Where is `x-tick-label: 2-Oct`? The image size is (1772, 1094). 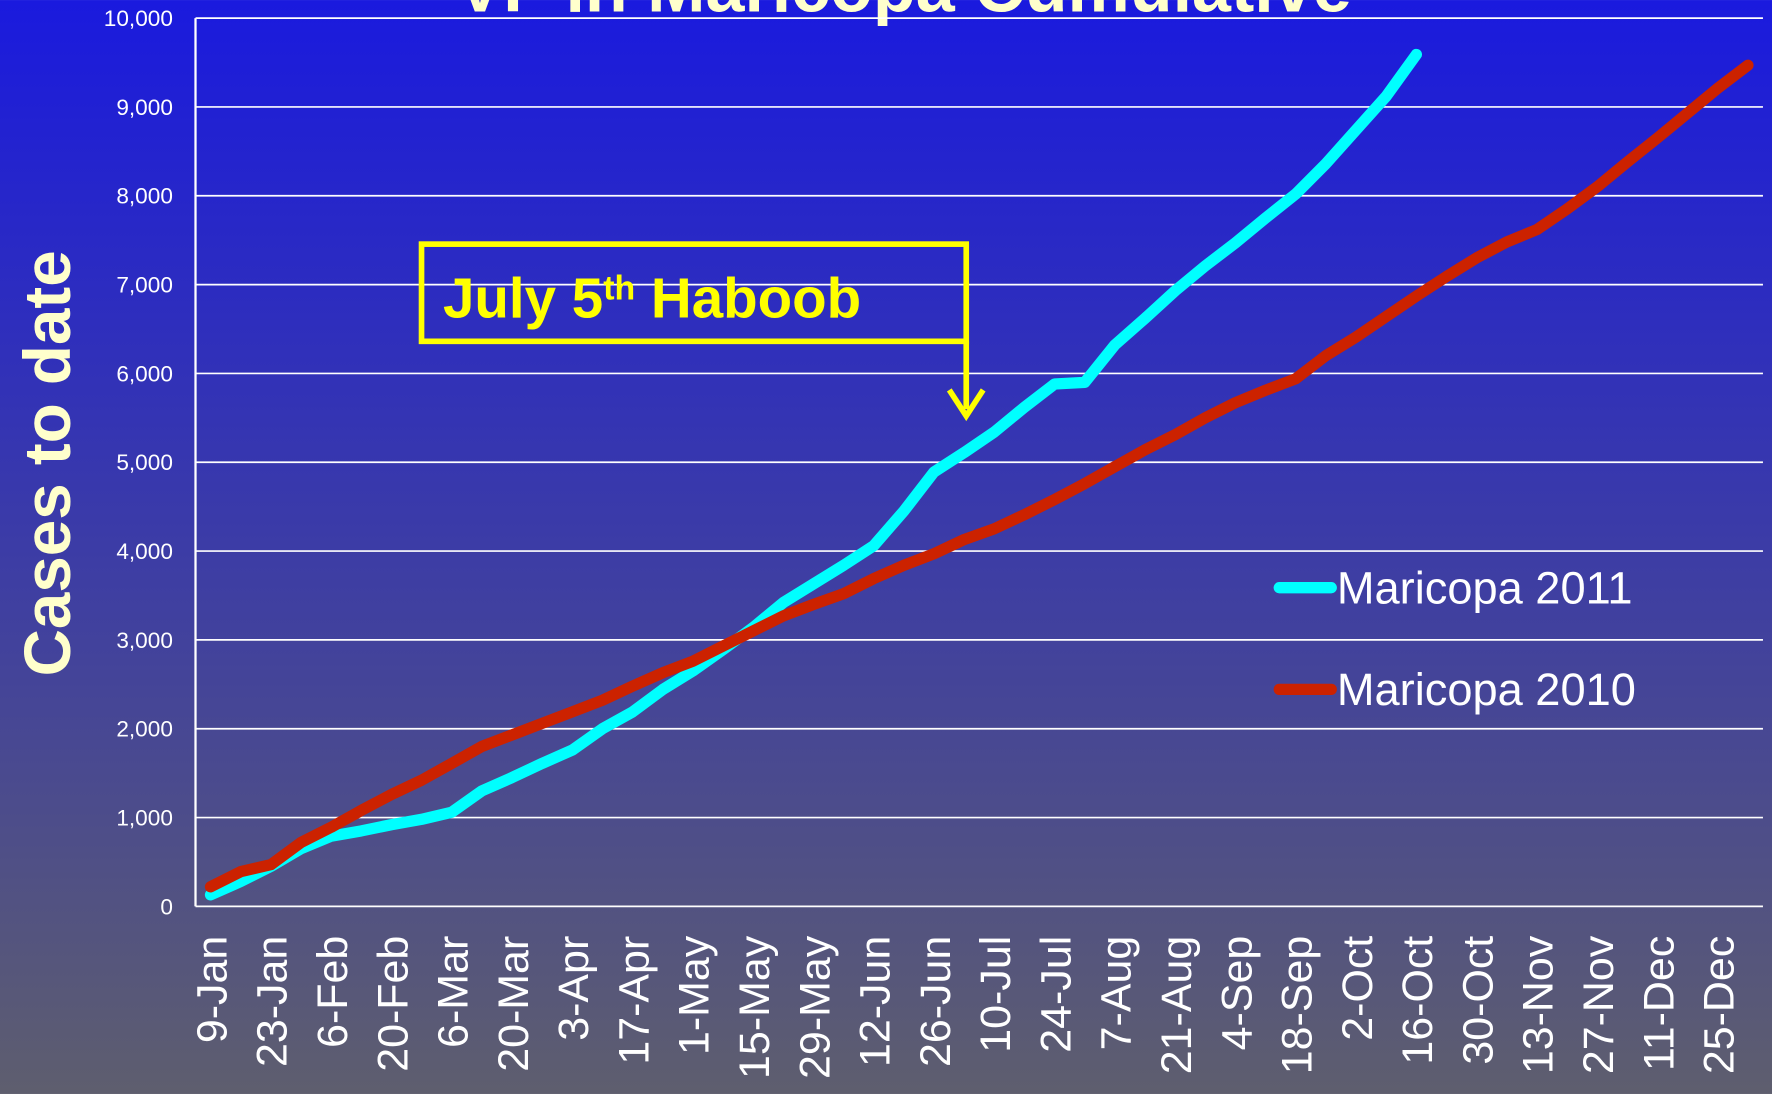
x-tick-label: 2-Oct is located at coordinates (1358, 988).